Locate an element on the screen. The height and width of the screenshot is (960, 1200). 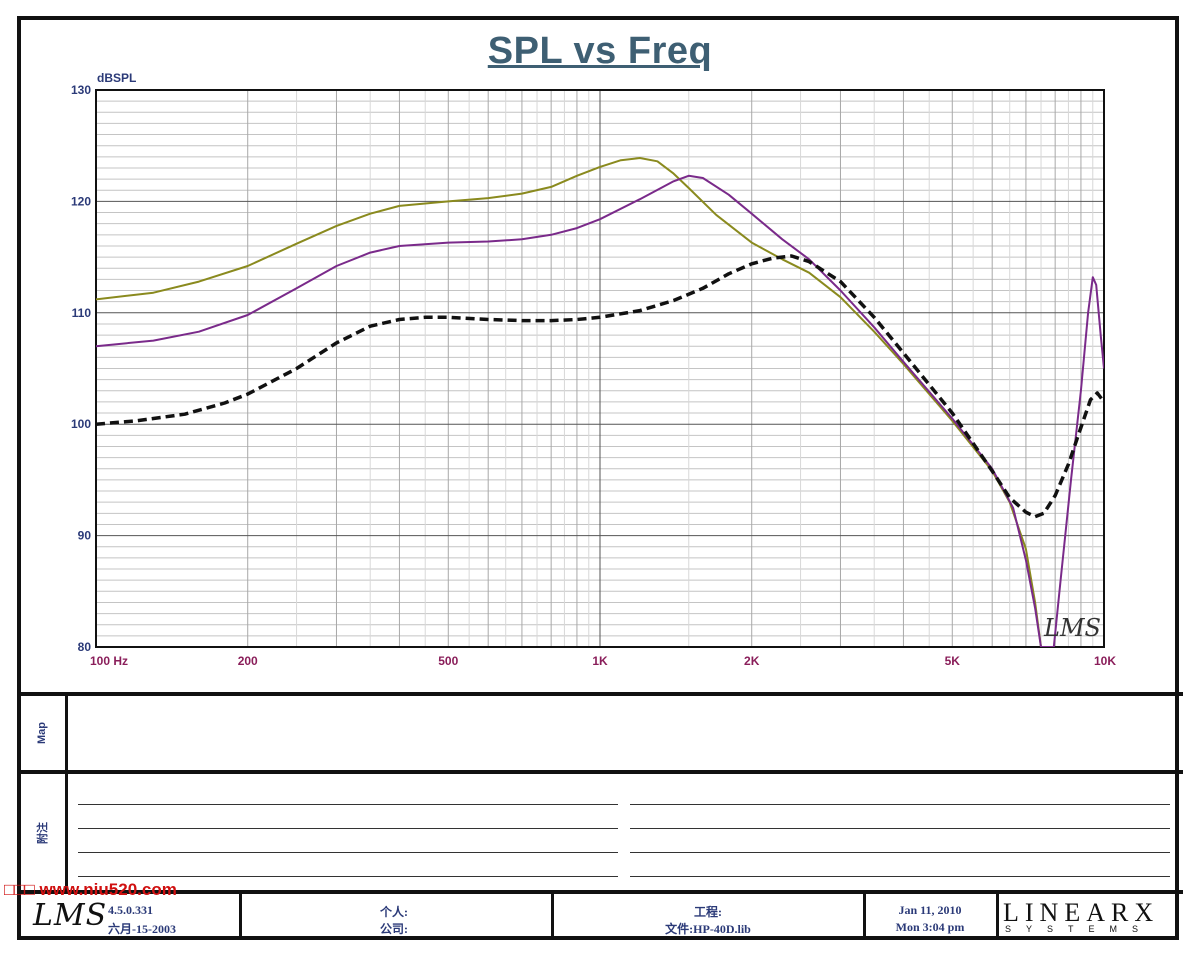
x-tick-label: 500 is located at coordinates (448, 661).